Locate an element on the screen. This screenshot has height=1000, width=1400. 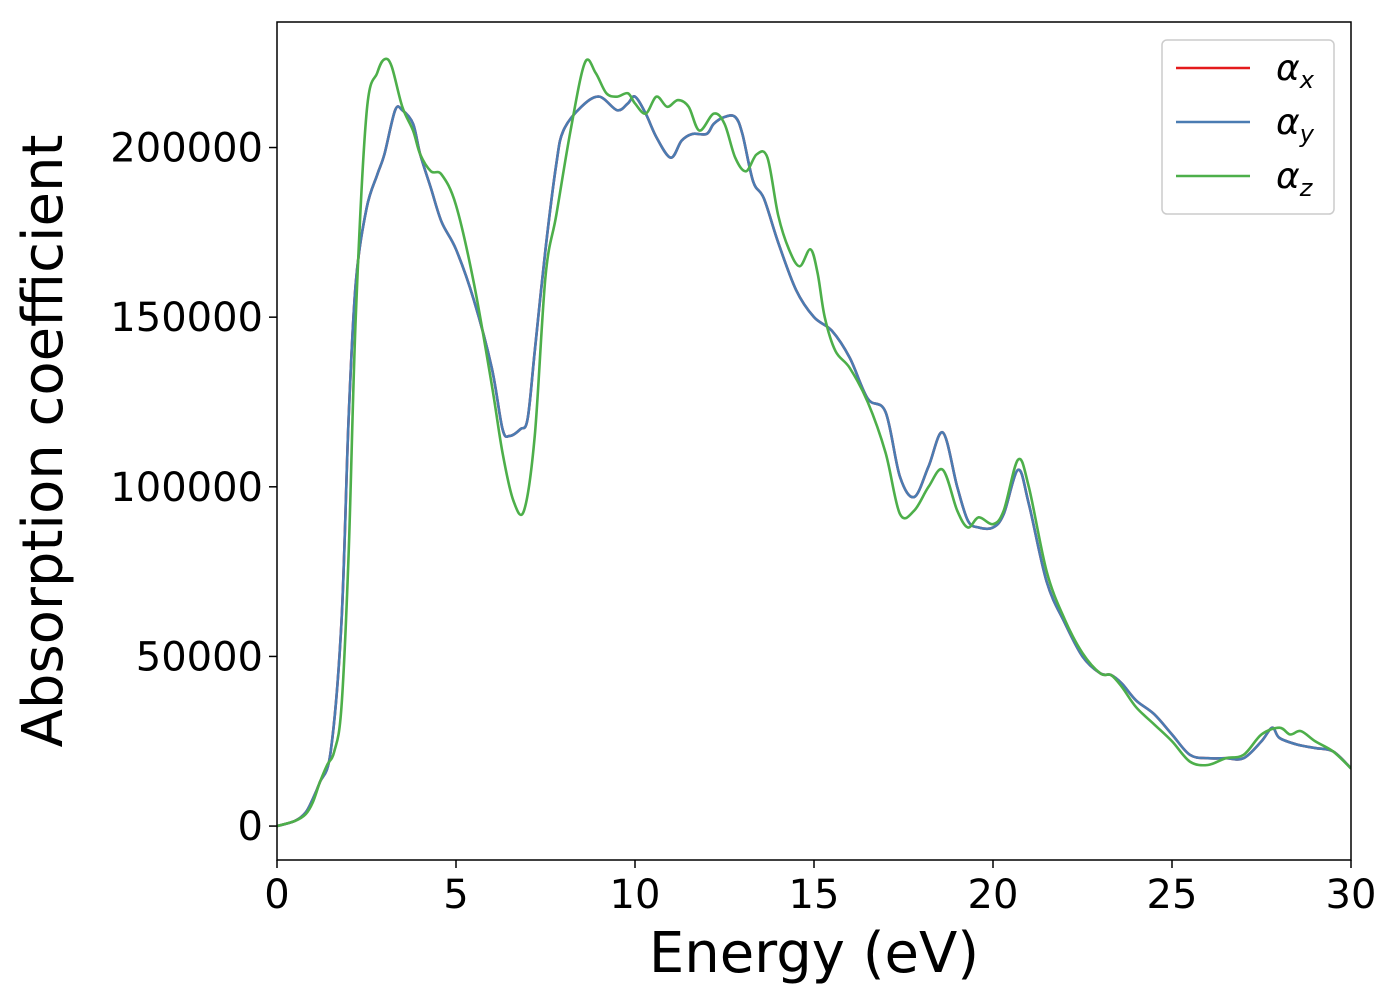
legend-entry-x: αx is located at coordinates (1245, 71).